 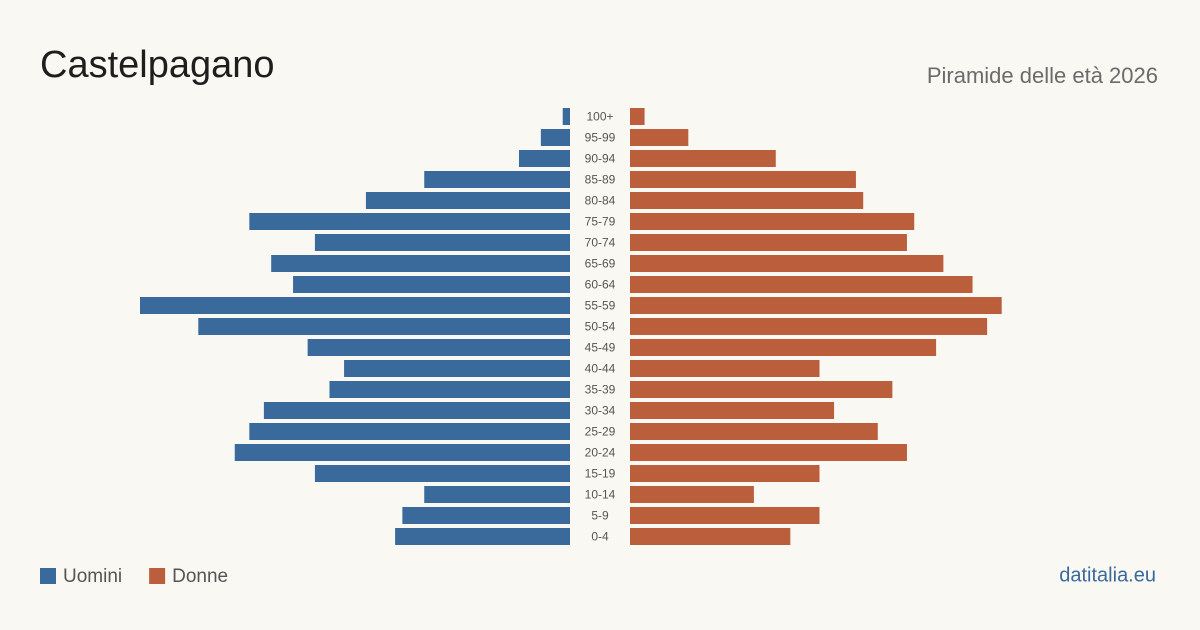 I want to click on age-label: 90-94, so click(x=600, y=159).